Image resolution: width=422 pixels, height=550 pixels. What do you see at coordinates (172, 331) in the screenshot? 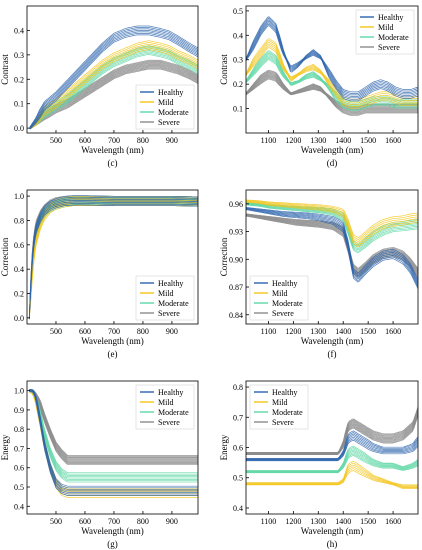
I see `x-tick-label: 900` at bounding box center [172, 331].